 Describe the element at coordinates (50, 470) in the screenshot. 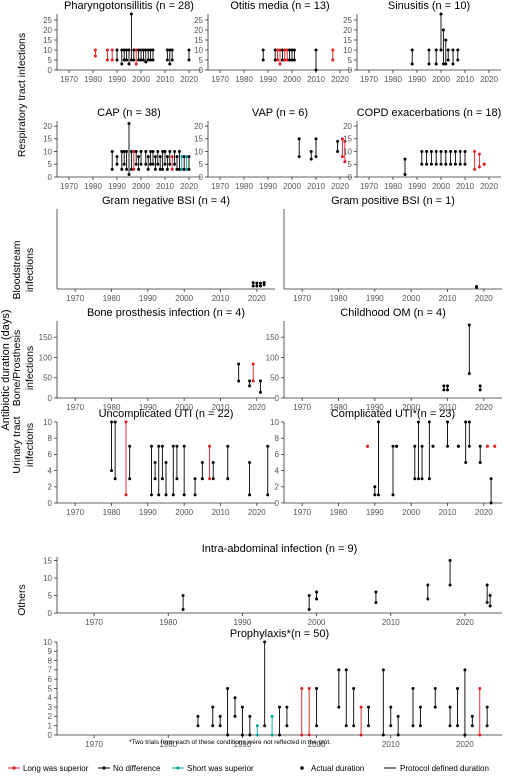

I see `y-tick-label: 4` at that location.